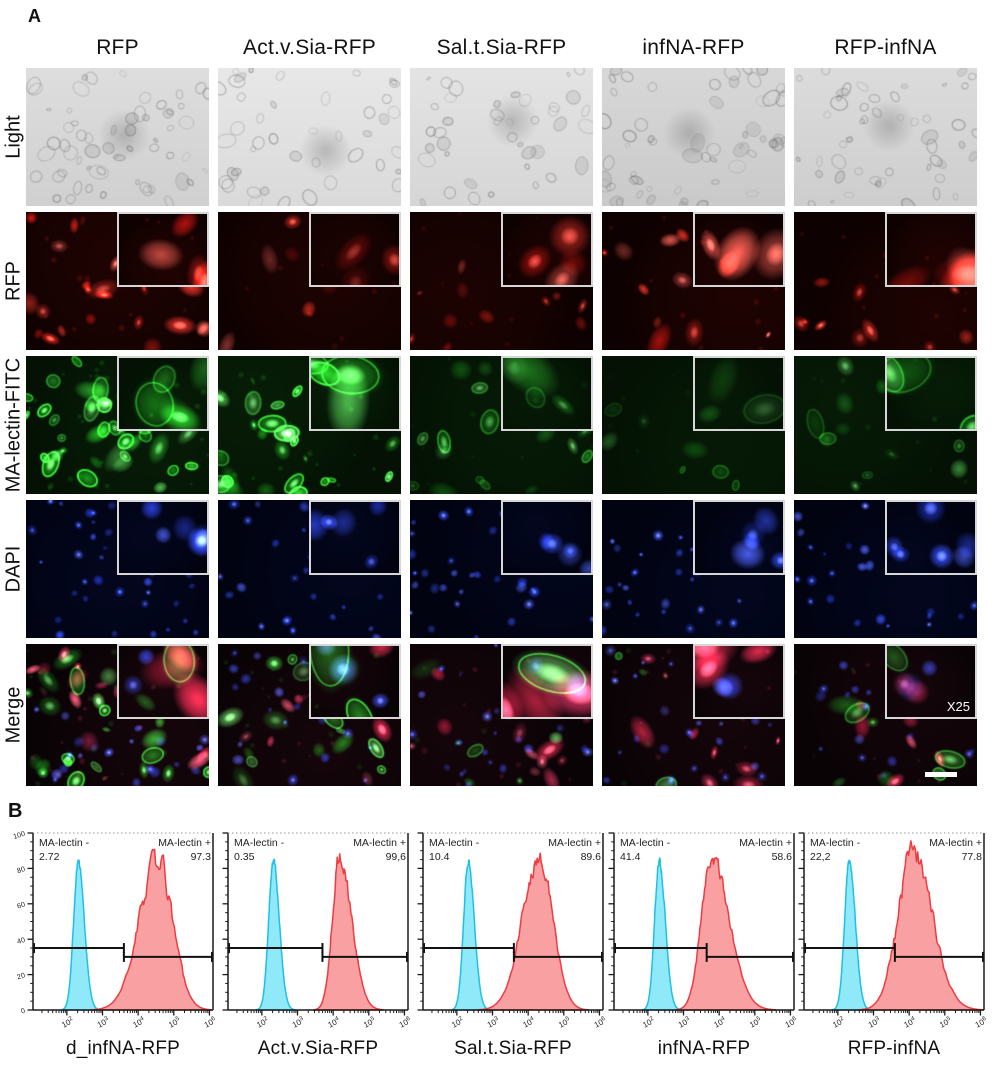 The height and width of the screenshot is (1074, 1000). Describe the element at coordinates (309, 569) in the screenshot. I see `micrograph-dapi-act-v-sia-rfp` at that location.